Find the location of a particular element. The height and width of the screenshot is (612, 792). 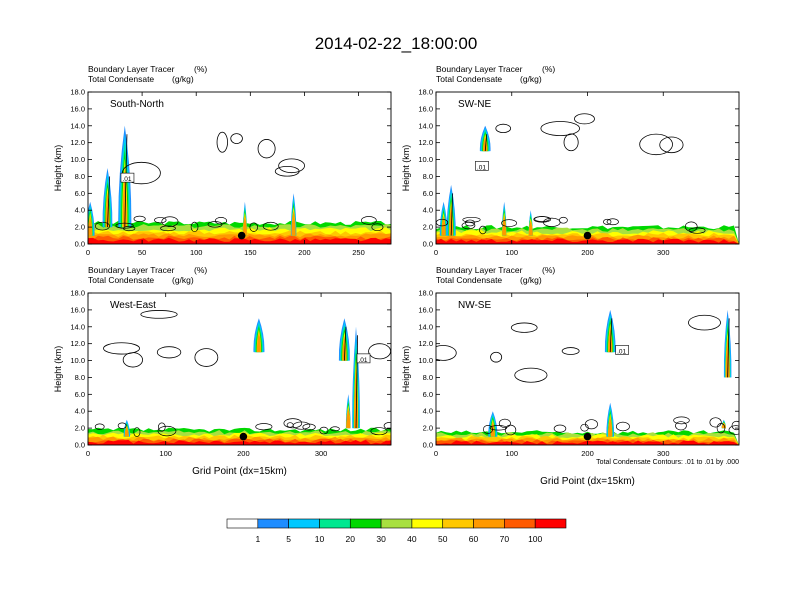

x-tick-label: 300 is located at coordinates (663, 453).